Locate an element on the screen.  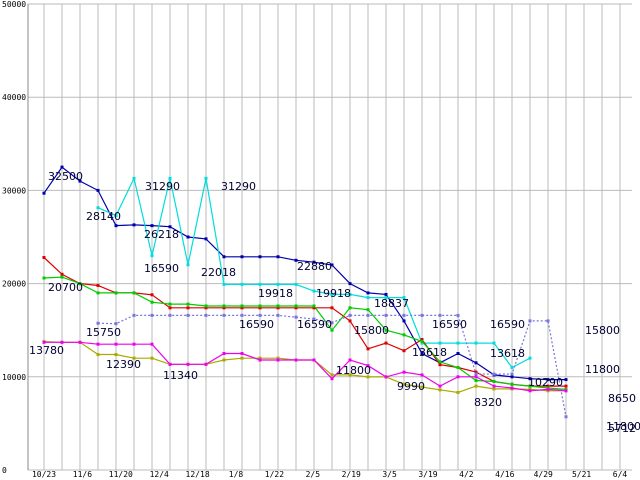
x-tick-label: 10/23 is located at coordinates (44, 474).